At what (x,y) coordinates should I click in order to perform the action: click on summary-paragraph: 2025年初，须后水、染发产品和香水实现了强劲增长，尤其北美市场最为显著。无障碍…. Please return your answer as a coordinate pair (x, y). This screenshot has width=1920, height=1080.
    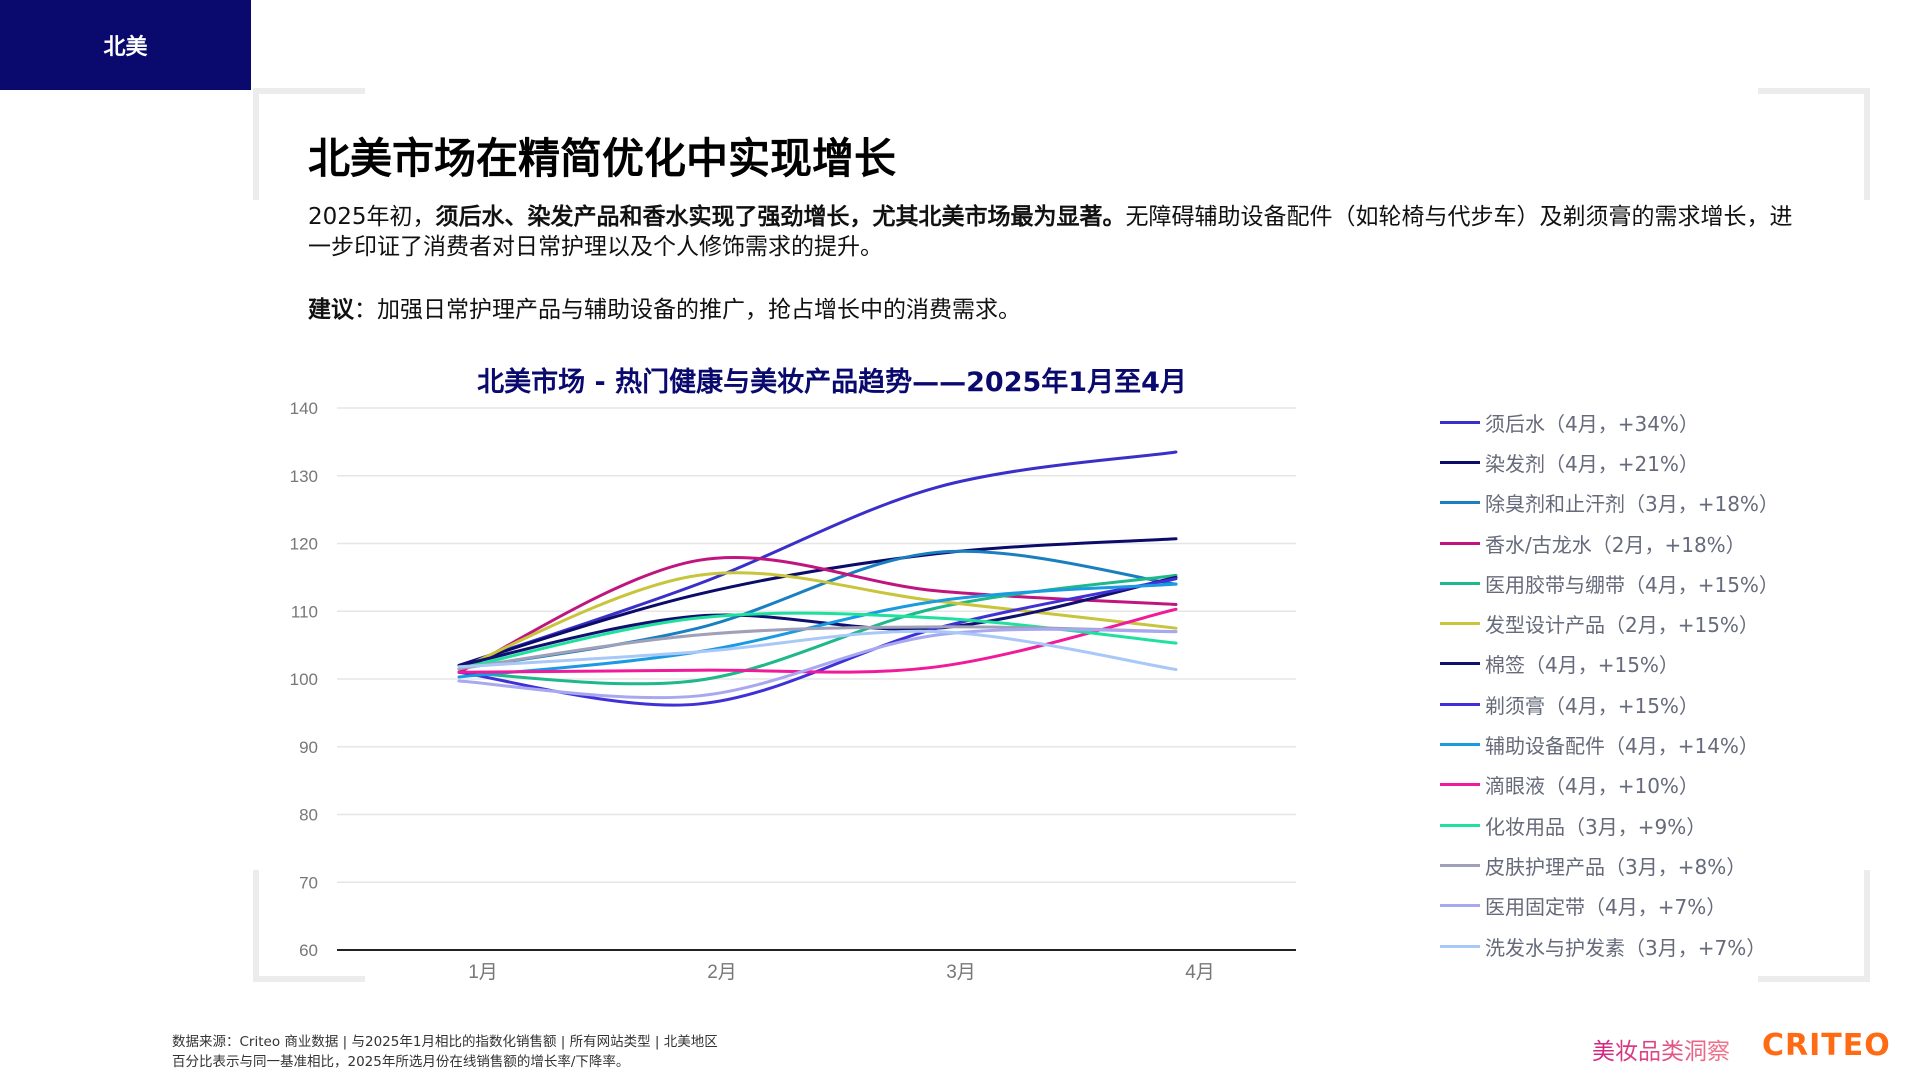
    Looking at the image, I should click on (1058, 232).